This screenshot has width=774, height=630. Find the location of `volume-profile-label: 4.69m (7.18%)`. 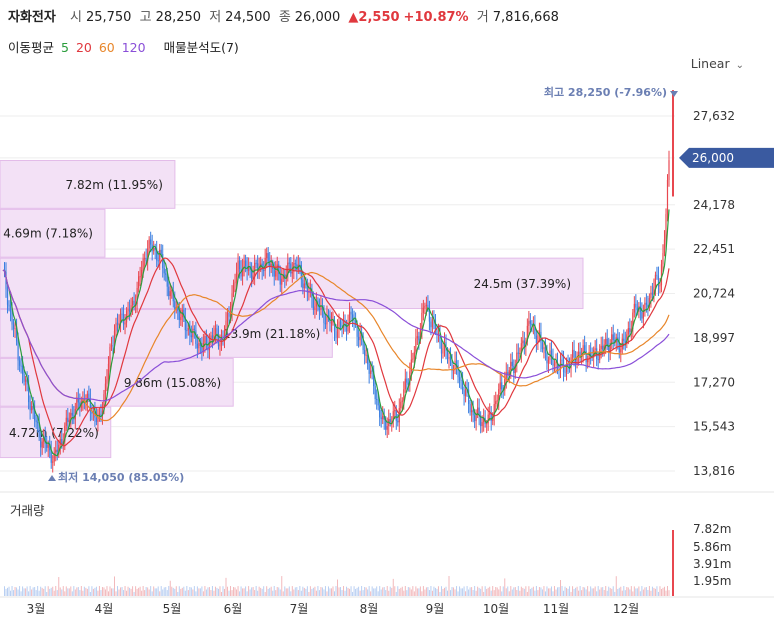

volume-profile-label: 4.69m (7.18%) is located at coordinates (48, 234).